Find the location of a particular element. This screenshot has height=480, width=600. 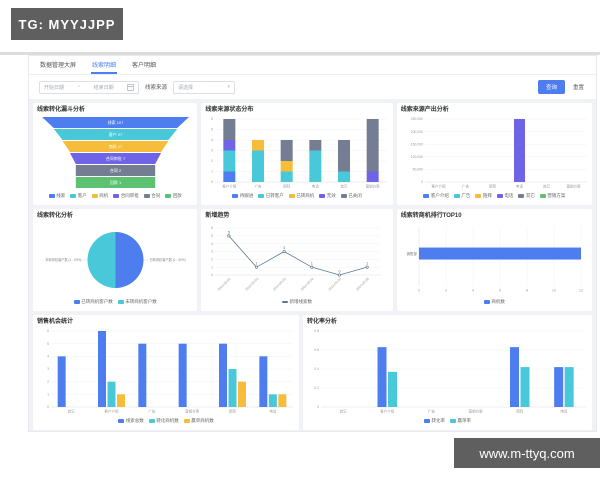

legend-item: 商机 is located at coordinates (100, 195).